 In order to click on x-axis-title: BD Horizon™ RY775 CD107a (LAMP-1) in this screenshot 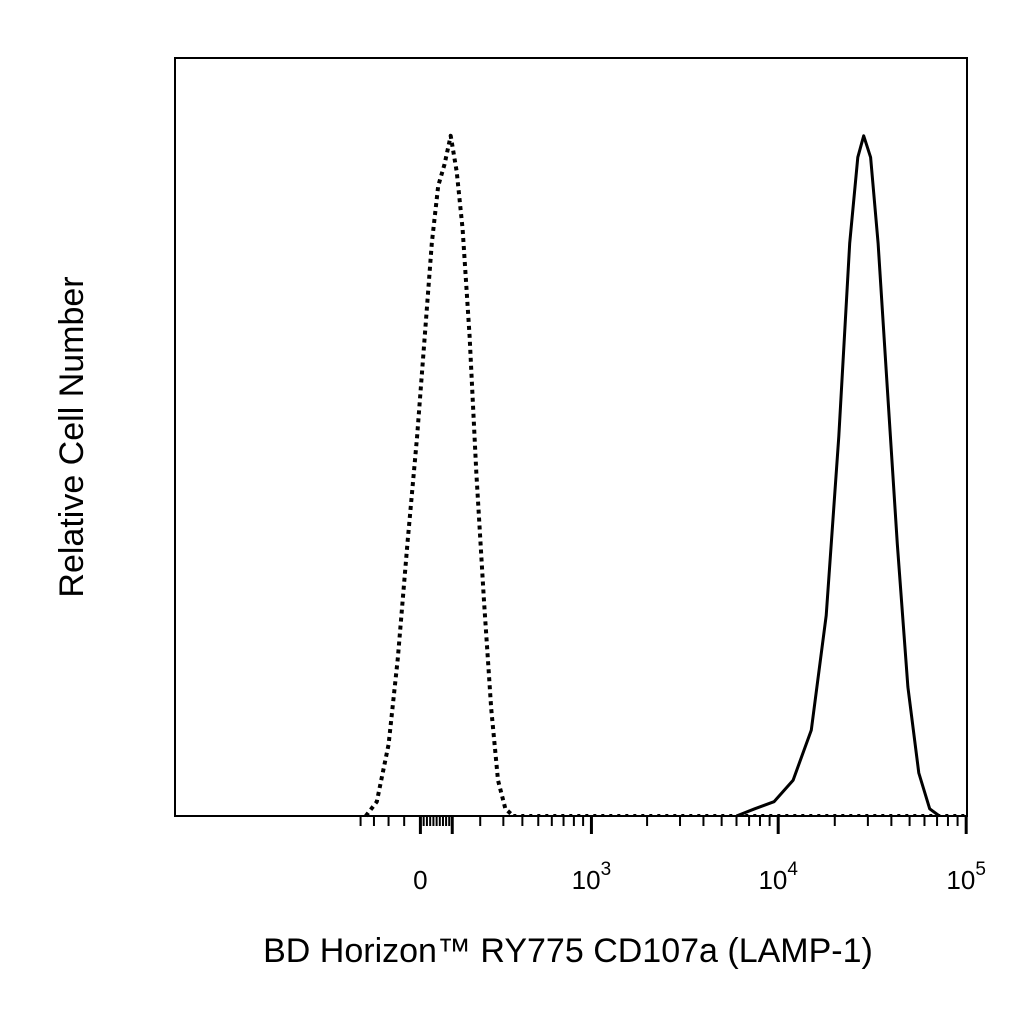, I will do `click(568, 951)`.